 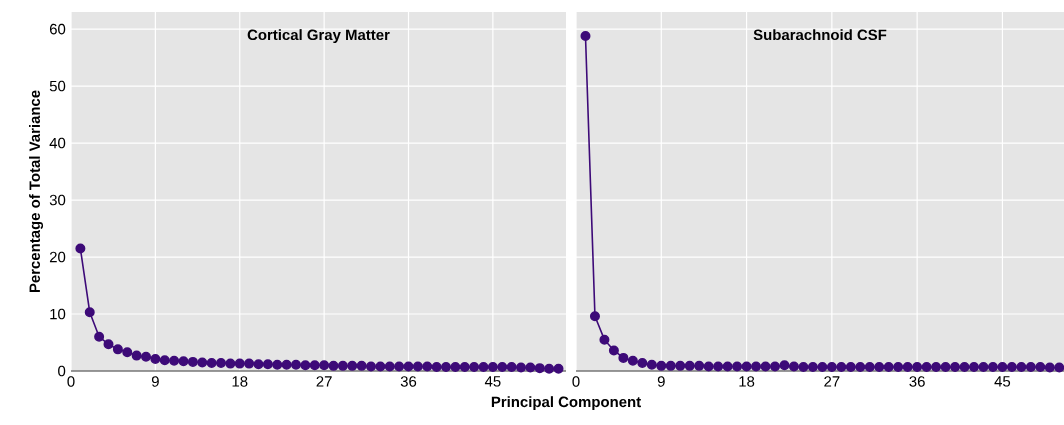 I want to click on y-tick-label: 0, so click(x=62, y=371).